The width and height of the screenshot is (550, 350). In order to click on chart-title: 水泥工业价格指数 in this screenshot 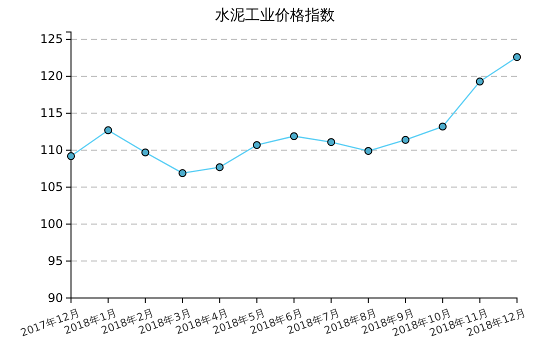, I will do `click(275, 15)`.